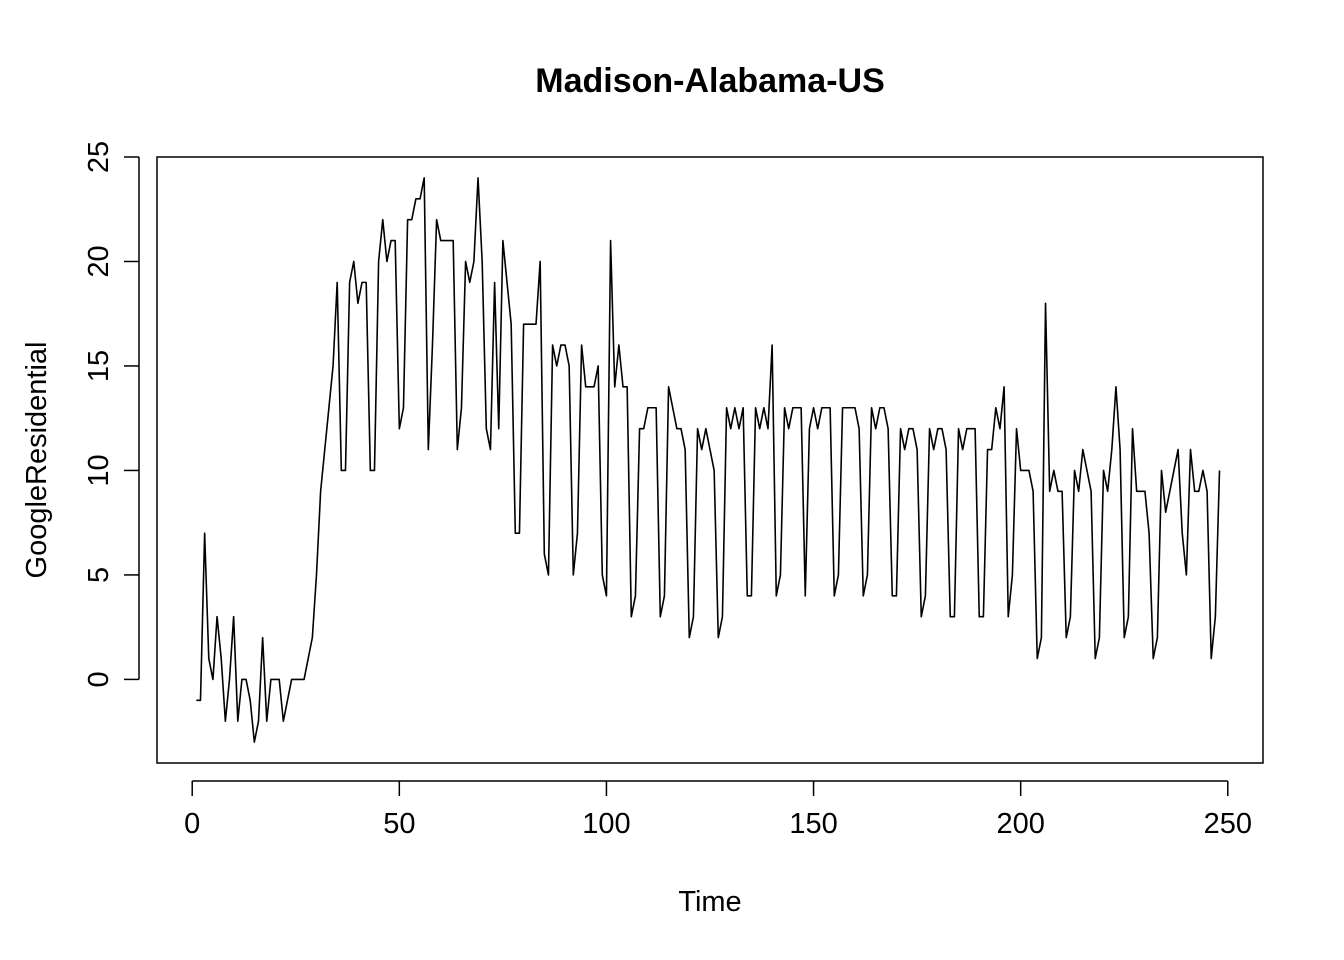 This screenshot has height=960, width=1344. Describe the element at coordinates (99, 261) in the screenshot. I see `y-tick-label: 20` at that location.